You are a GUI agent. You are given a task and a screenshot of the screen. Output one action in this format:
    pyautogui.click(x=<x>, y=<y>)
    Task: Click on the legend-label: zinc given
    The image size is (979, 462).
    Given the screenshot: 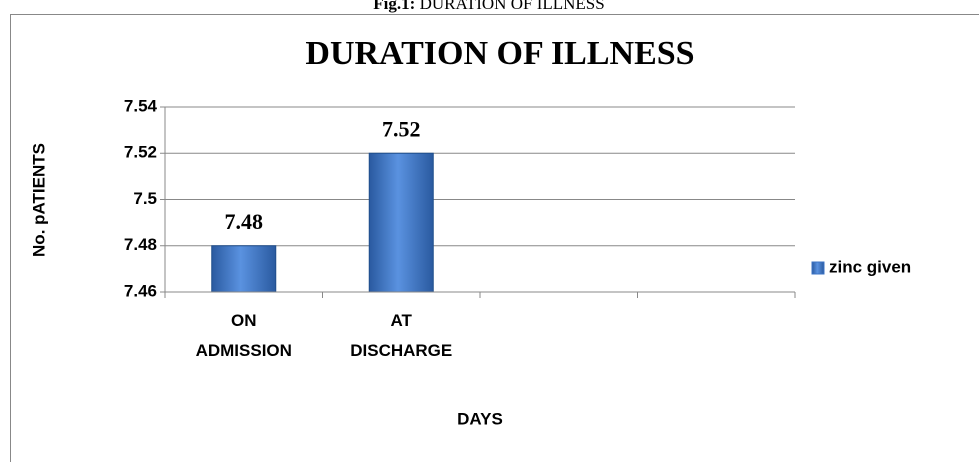 What is the action you would take?
    pyautogui.click(x=870, y=266)
    